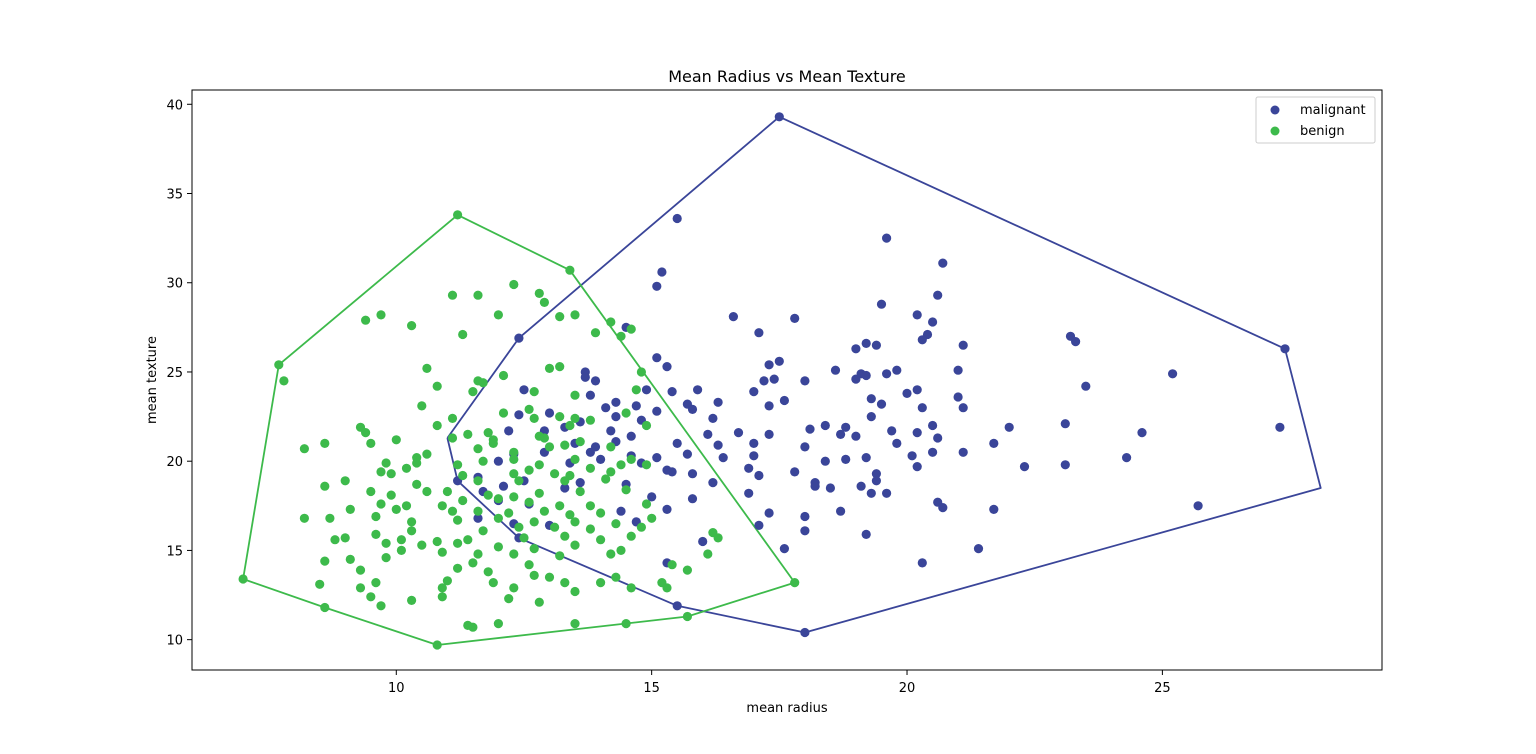 The width and height of the screenshot is (1536, 754). I want to click on chart-title: Mean Radius vs Mean Texture, so click(787, 76).